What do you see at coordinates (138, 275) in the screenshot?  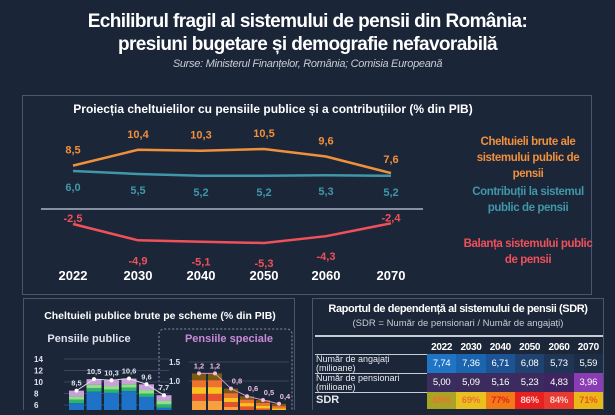 I see `x-tick-label: 2030` at bounding box center [138, 275].